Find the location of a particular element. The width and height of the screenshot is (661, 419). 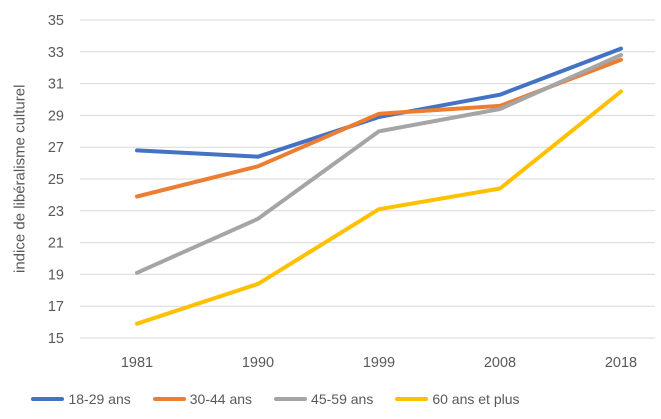

y-tick-label-17: 17 is located at coordinates (56, 307).